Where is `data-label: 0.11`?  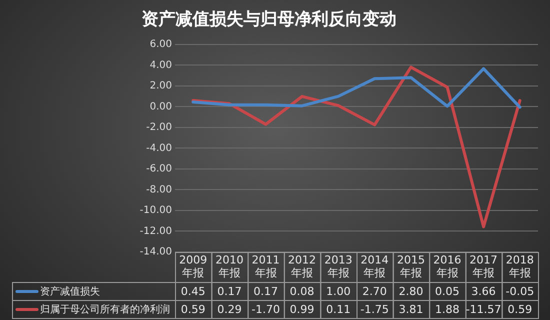
data-label: 0.11 is located at coordinates (338, 309).